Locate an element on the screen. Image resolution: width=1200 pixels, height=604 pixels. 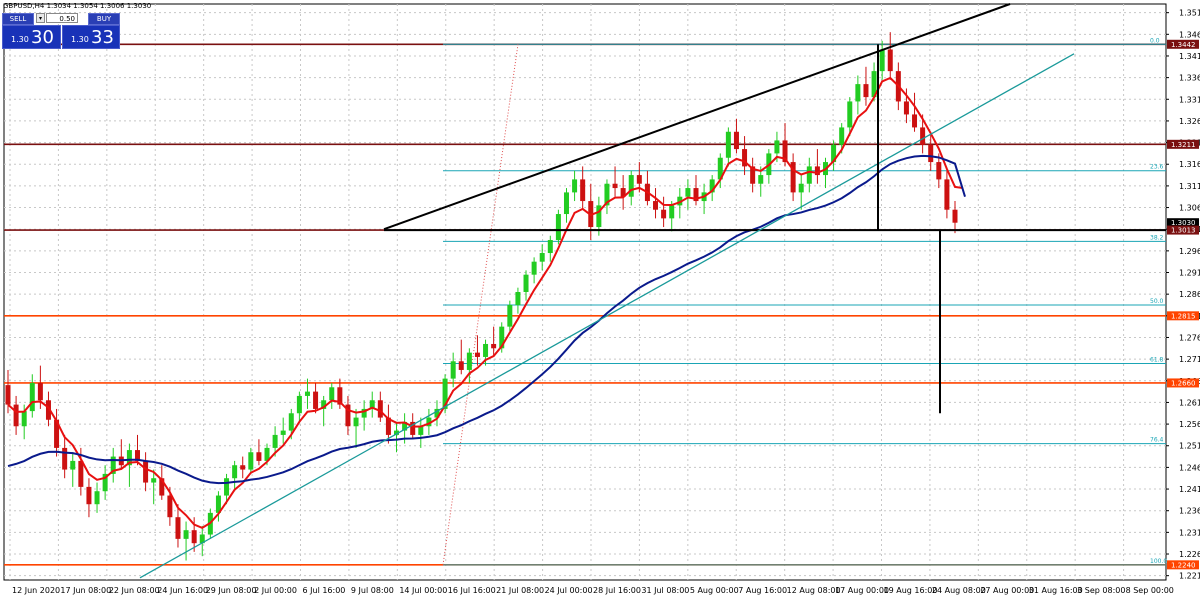
price-tick-label: 1.3165 is located at coordinates (1189, 164).